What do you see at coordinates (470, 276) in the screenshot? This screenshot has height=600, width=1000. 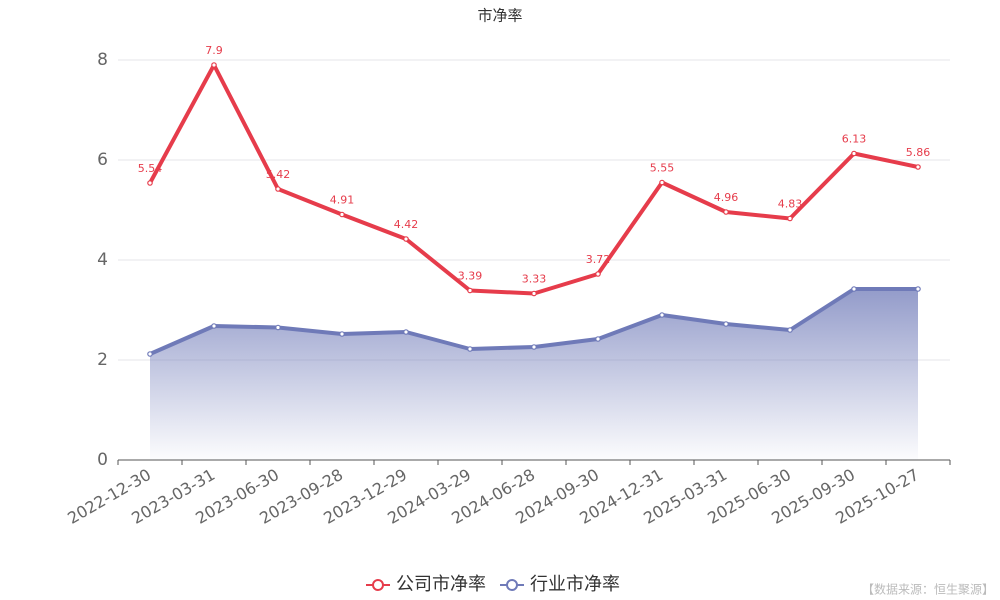 I see `data-label: 3.39` at bounding box center [470, 276].